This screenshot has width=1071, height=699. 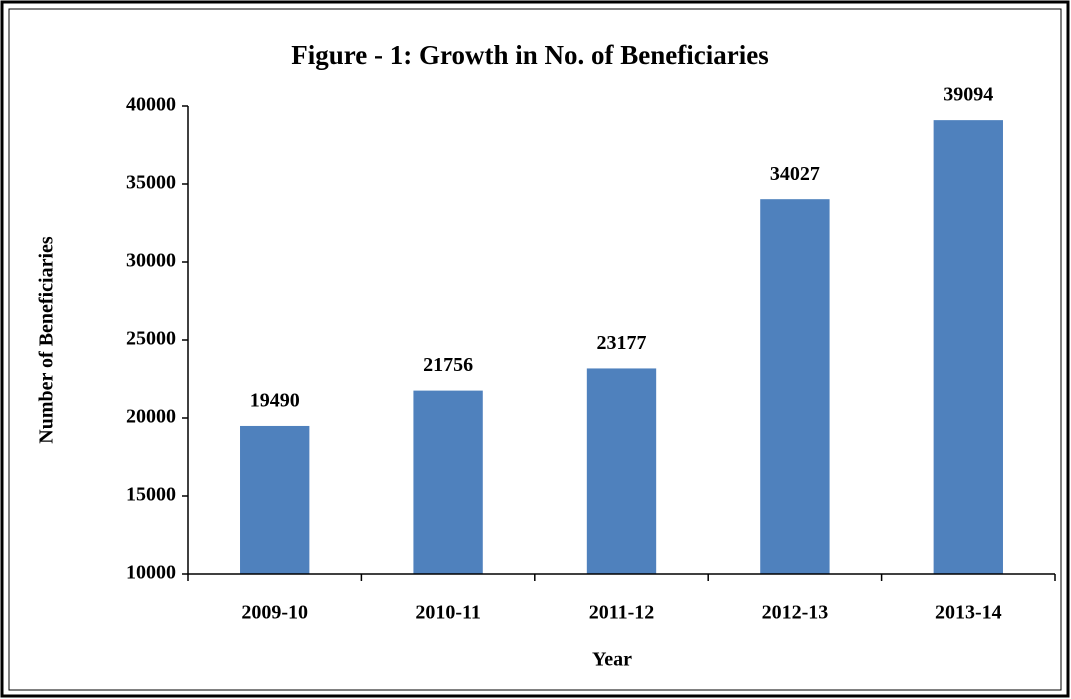 I want to click on y-tick-label: 10000, so click(x=151, y=573).